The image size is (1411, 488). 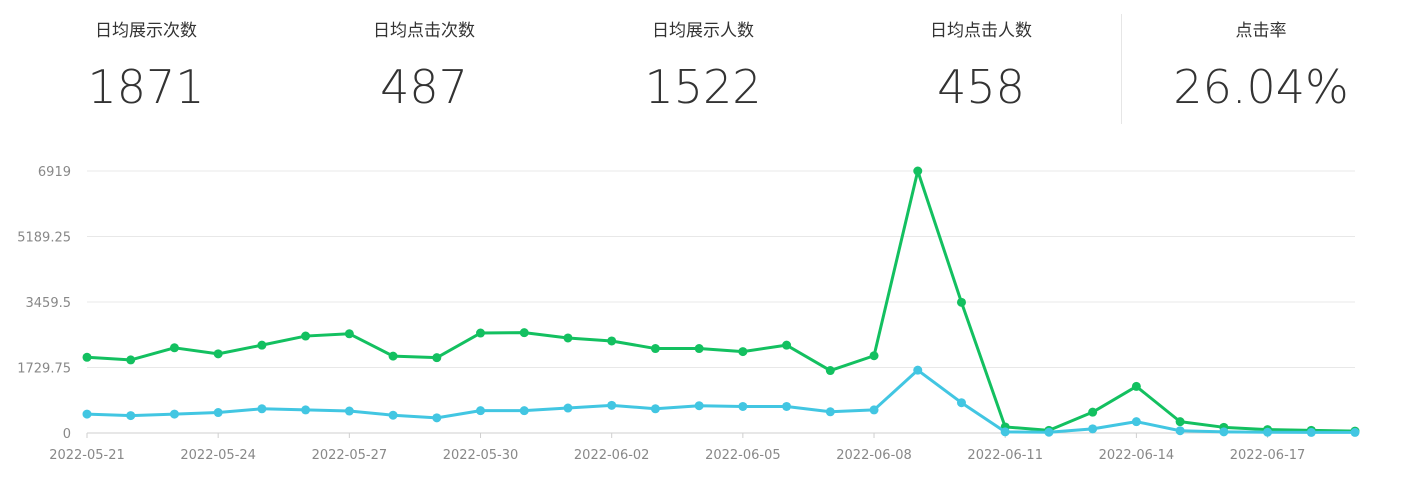 I want to click on x-tick-label: 2022-06-14, so click(x=1137, y=455).